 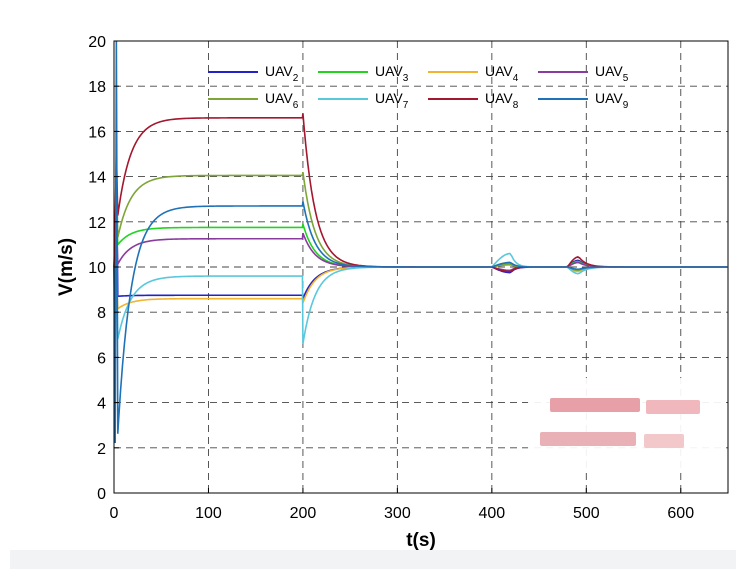 What do you see at coordinates (626, 424) in the screenshot?
I see `watermark-blur` at bounding box center [626, 424].